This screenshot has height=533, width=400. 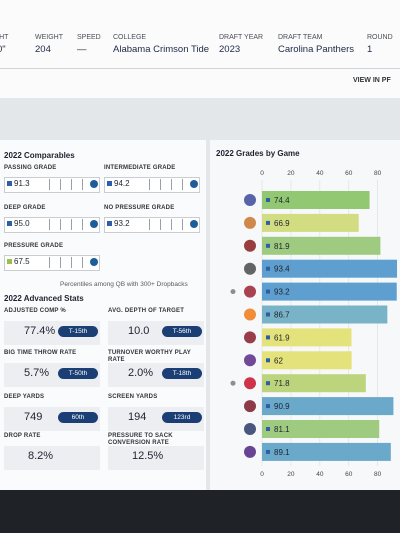 I want to click on section-title: 2022 Comparables, so click(x=39, y=155).